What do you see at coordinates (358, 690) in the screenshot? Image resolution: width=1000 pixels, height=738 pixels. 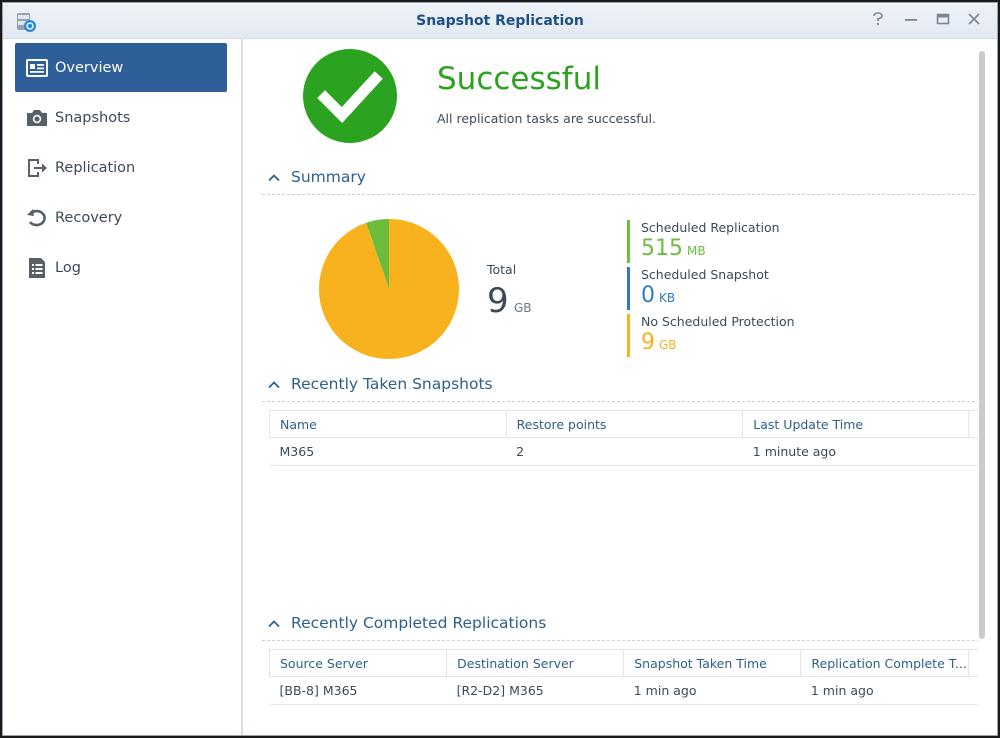 I see `cell-source-server: [BB-8] M365` at bounding box center [358, 690].